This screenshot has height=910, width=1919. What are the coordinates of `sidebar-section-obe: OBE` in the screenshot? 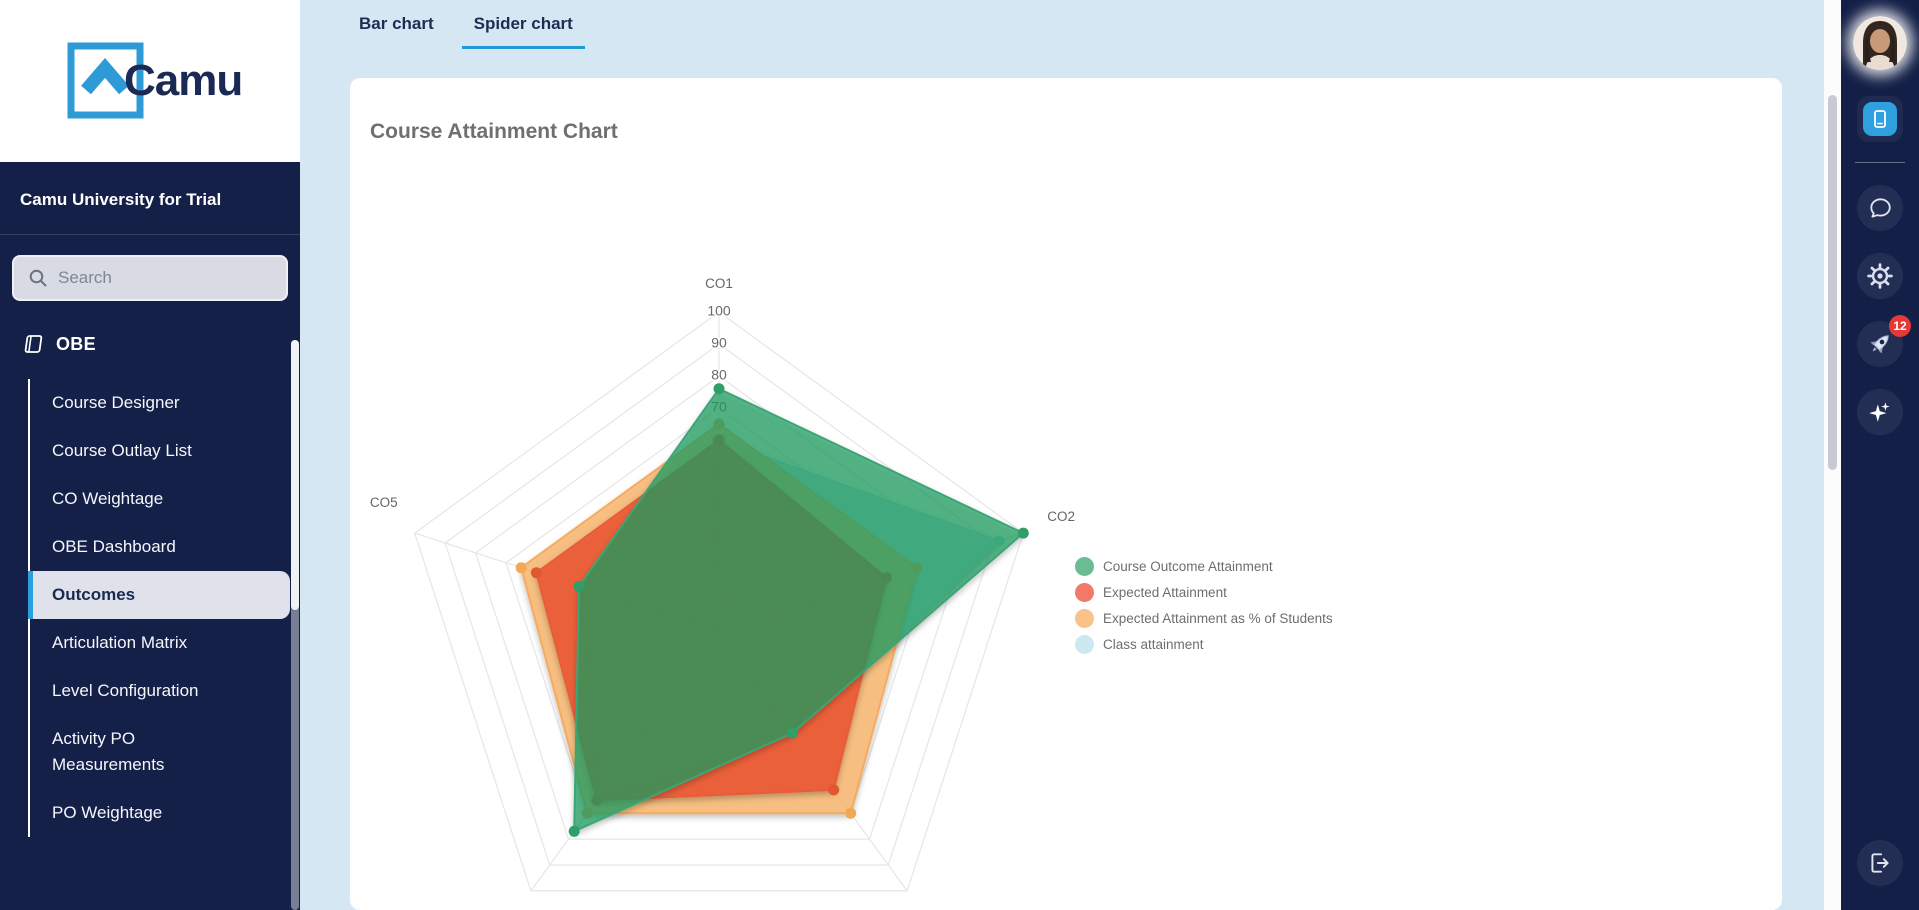 It's located at (161, 344).